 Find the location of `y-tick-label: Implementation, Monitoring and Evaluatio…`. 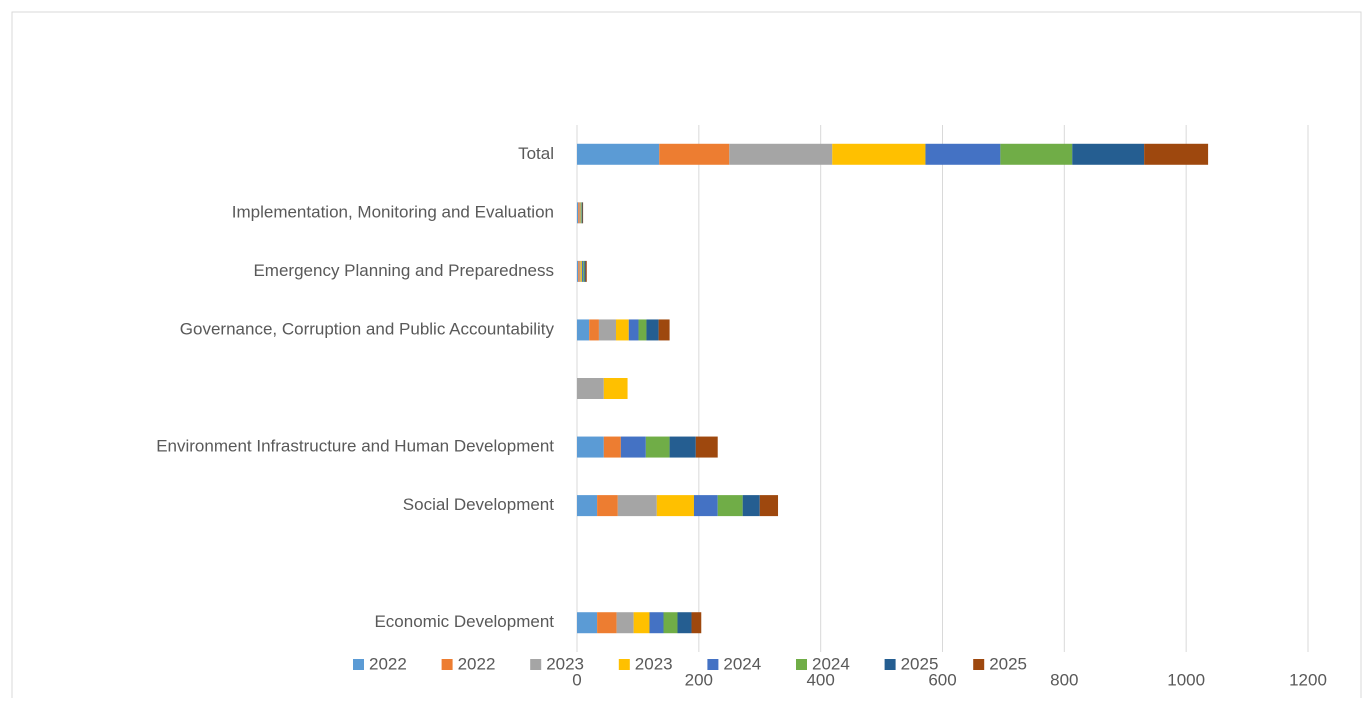

y-tick-label: Implementation, Monitoring and Evaluatio… is located at coordinates (393, 211).